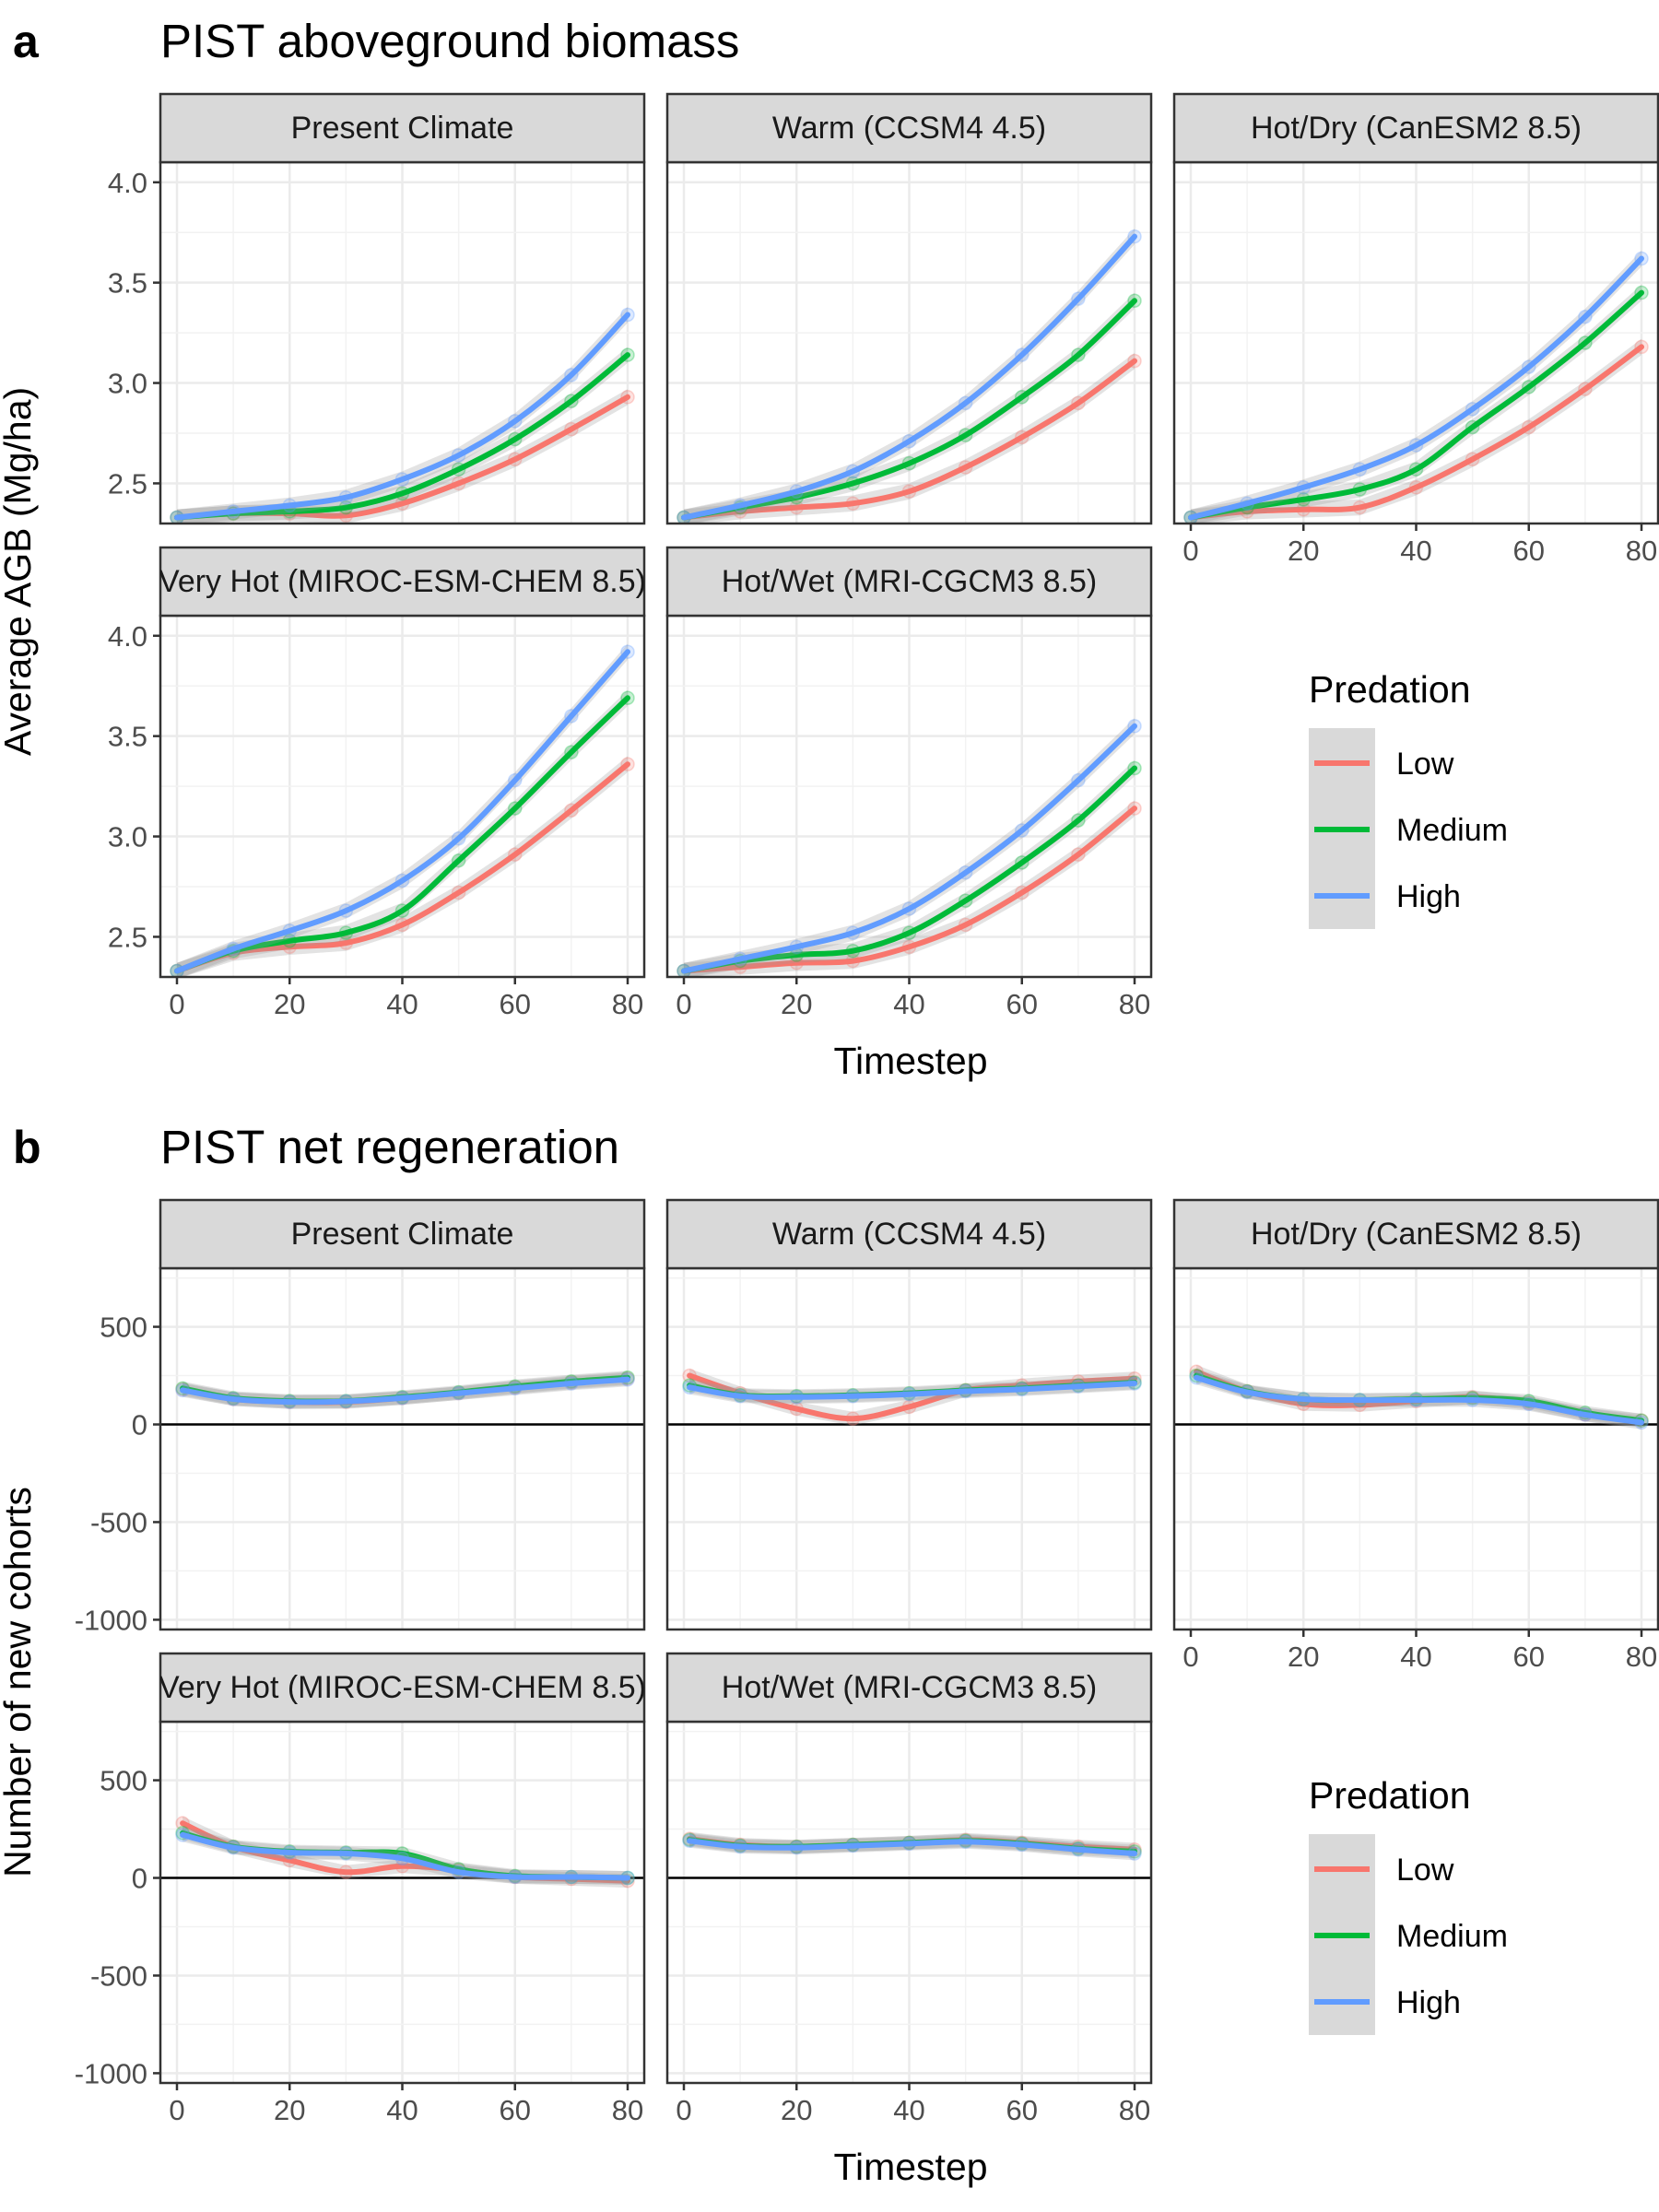 Image resolution: width=1659 pixels, height=2212 pixels. I want to click on facet-a-4: Hot/Wet (MRI-CGCM3 8.5) 0 20 40 60 80, so click(909, 783).